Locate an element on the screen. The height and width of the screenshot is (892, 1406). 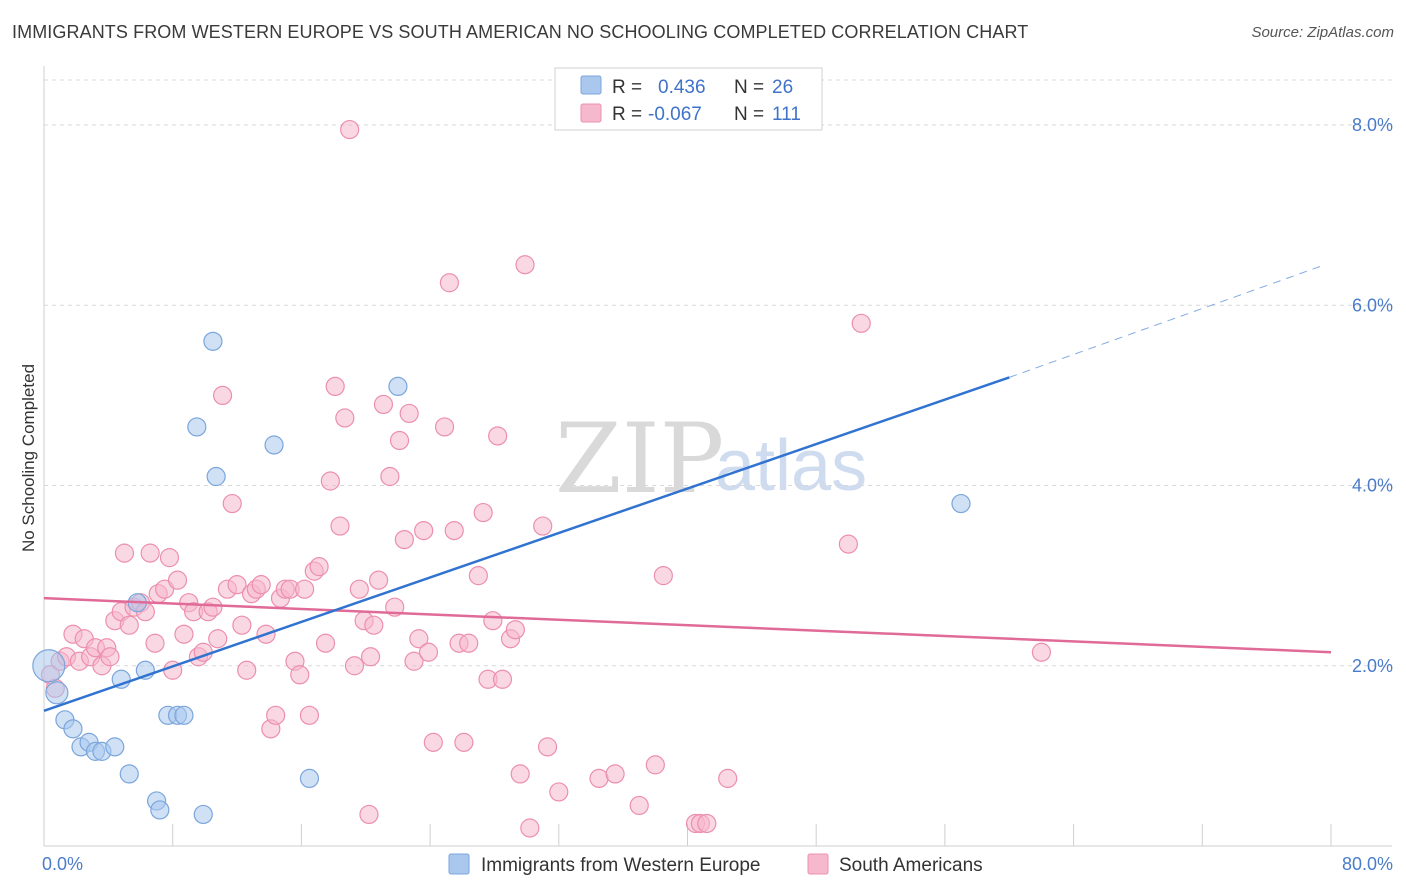
series-legend-swatch-blue is located at coordinates (459, 864).